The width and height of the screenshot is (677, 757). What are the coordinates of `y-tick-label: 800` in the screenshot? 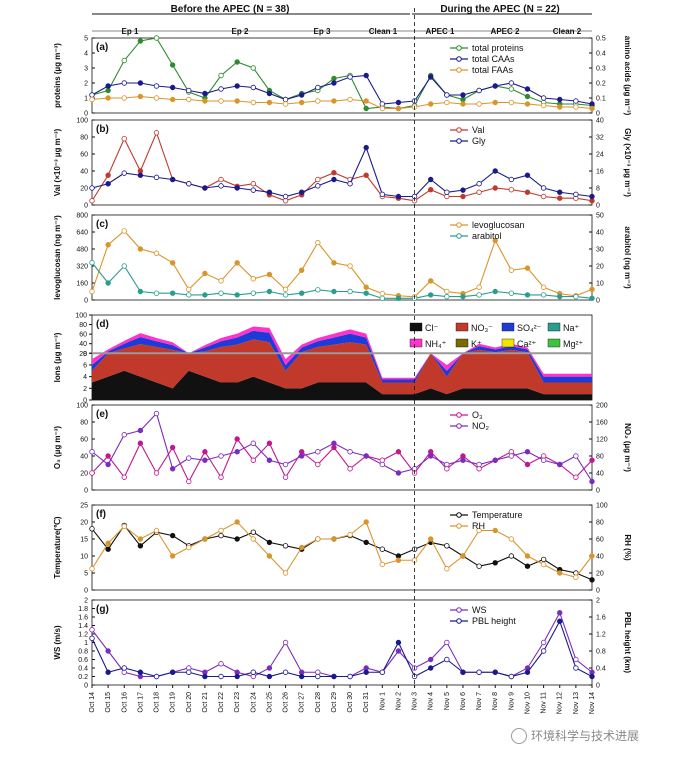 It's located at (82, 216).